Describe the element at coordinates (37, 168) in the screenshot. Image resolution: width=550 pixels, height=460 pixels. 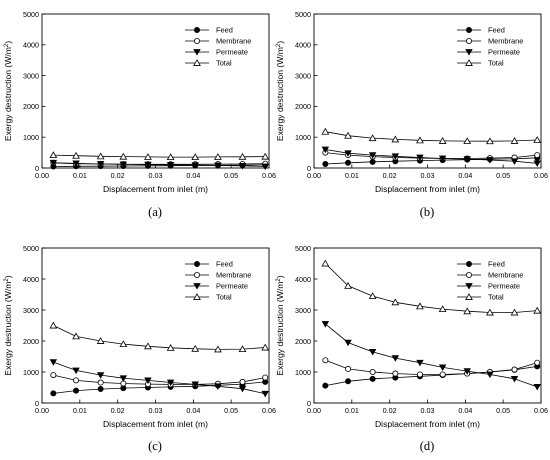
I see `y-tick-label: 0` at that location.